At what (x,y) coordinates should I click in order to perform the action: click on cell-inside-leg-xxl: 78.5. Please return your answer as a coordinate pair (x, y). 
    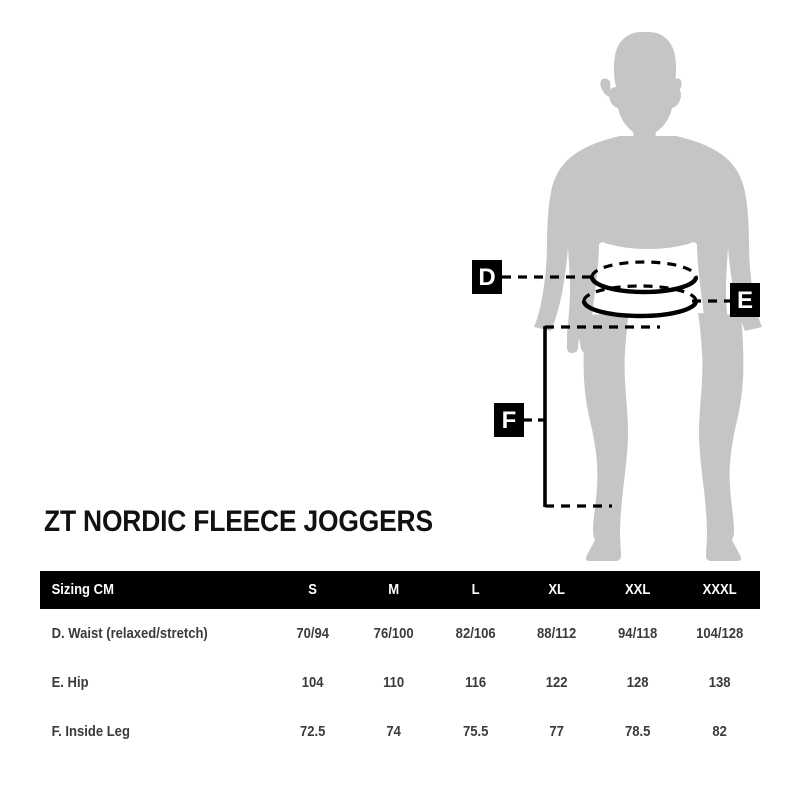
    Looking at the image, I should click on (638, 731).